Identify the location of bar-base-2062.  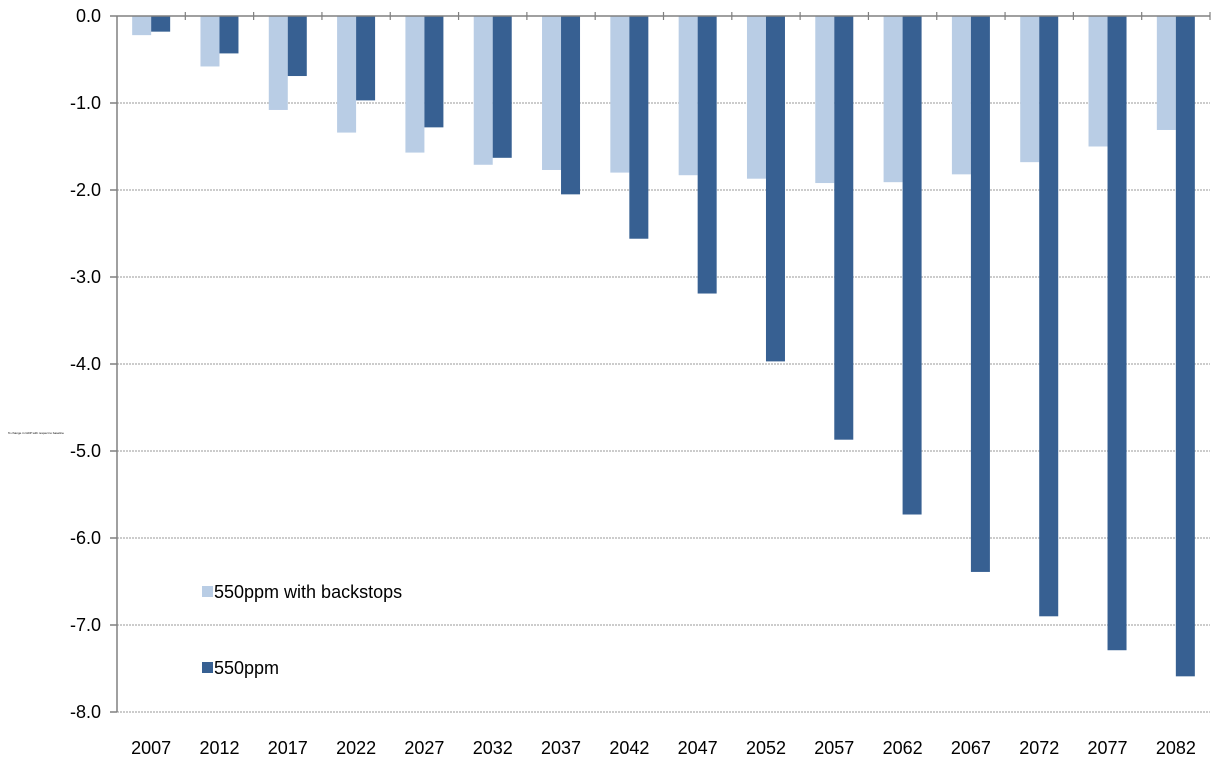
(912, 265).